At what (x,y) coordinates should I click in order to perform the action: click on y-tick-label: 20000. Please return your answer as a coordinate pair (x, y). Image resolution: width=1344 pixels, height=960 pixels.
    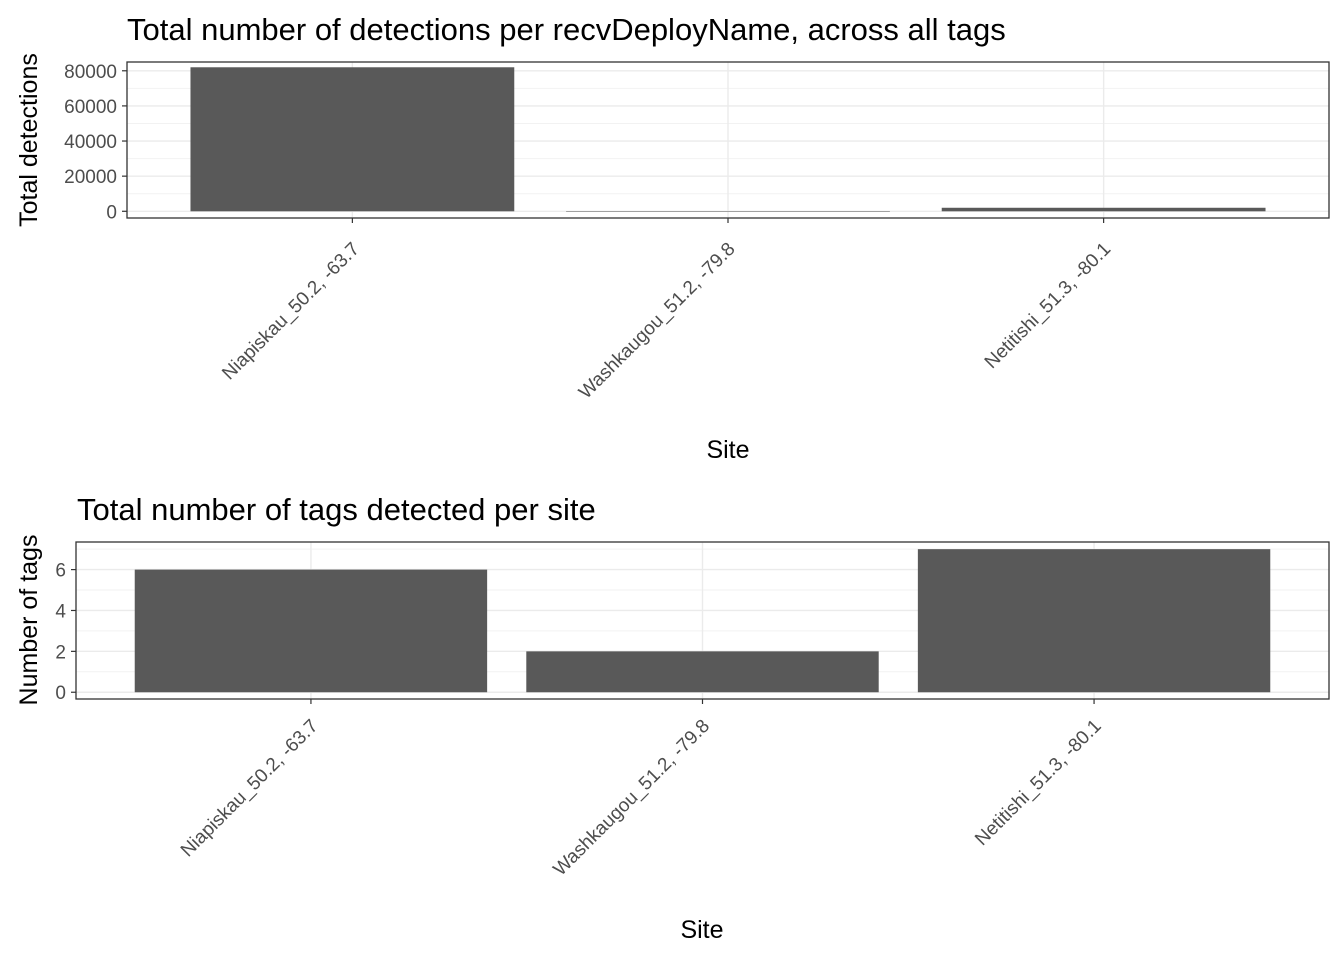
    Looking at the image, I should click on (90, 177).